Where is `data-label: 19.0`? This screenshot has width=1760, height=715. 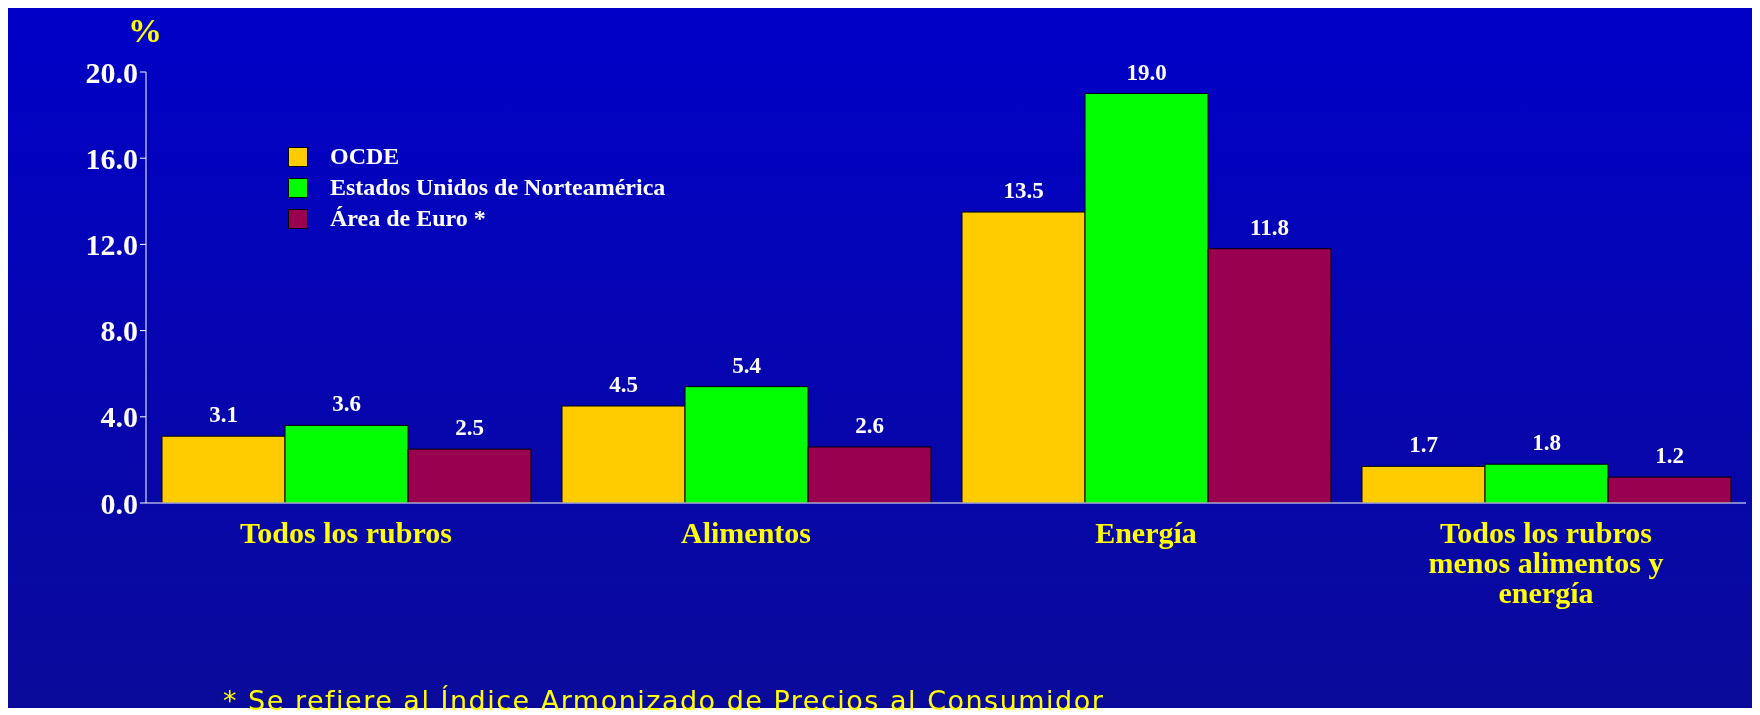
data-label: 19.0 is located at coordinates (1146, 72).